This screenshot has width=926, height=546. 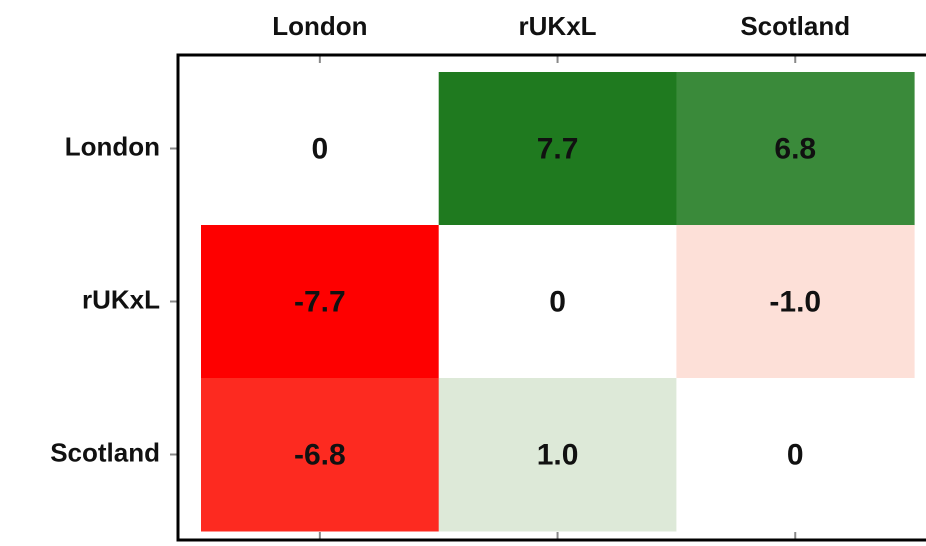 I want to click on x-tick-label: London, so click(x=319, y=26).